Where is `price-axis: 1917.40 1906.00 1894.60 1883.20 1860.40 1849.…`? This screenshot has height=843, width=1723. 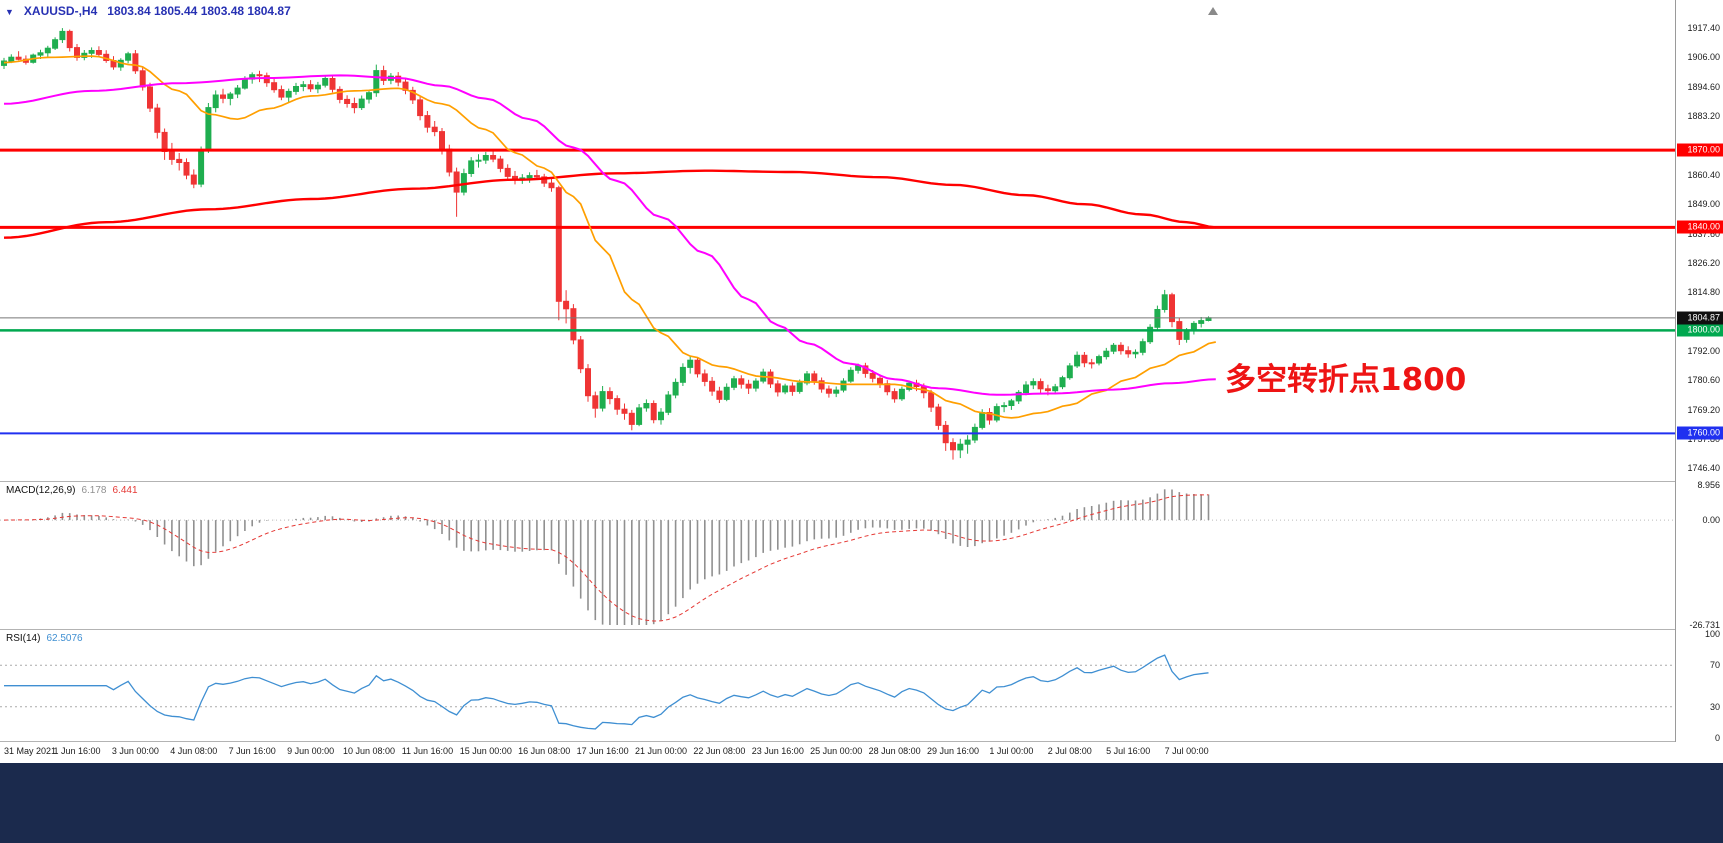
price-axis: 1917.40 1906.00 1894.60 1883.20 1860.40 1849.… is located at coordinates (1699, 371).